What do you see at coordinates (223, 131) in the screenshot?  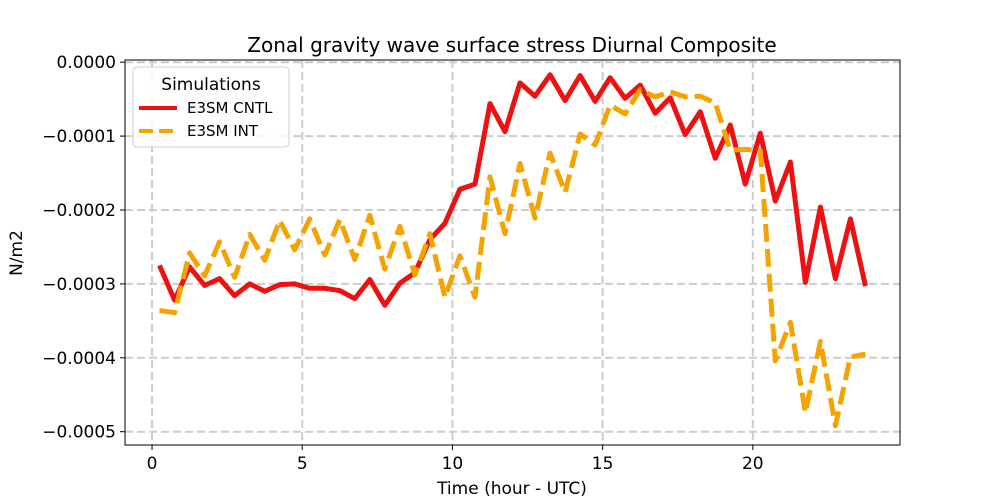 I see `legend-label-int: E3SM INT` at bounding box center [223, 131].